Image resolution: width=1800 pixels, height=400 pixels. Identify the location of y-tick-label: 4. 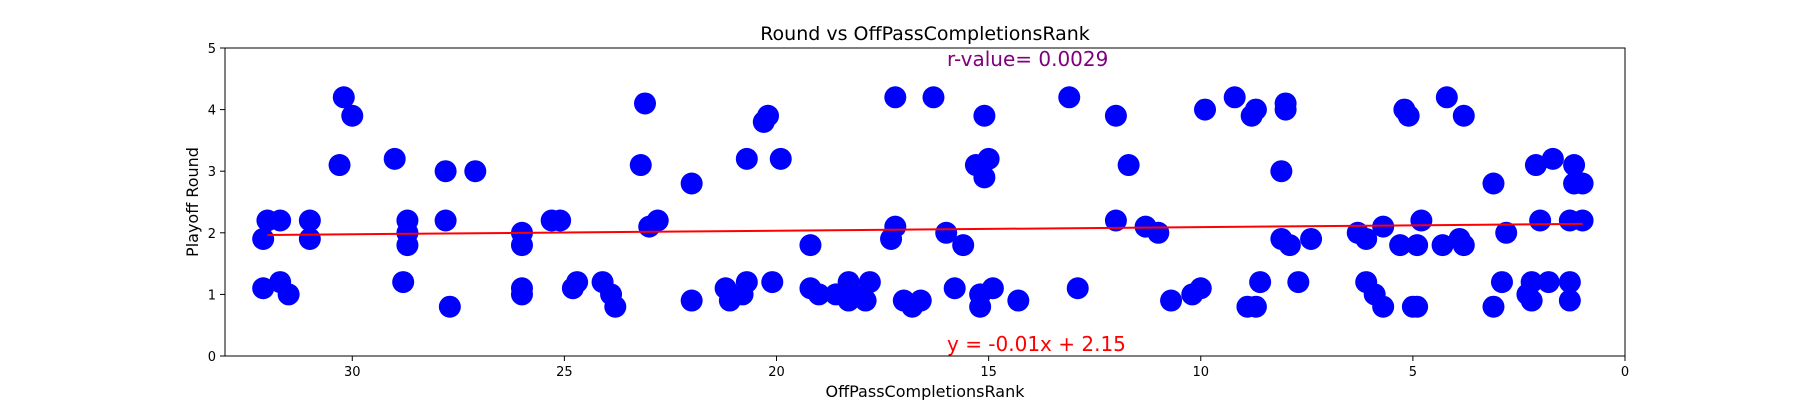
(212, 111).